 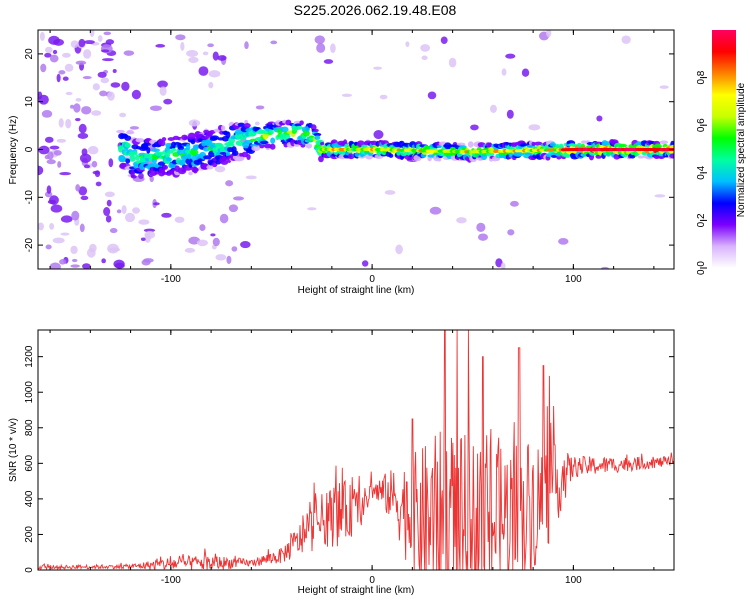 What do you see at coordinates (13, 450) in the screenshot?
I see `snr-ylabel: SNR (10 * v/v)` at bounding box center [13, 450].